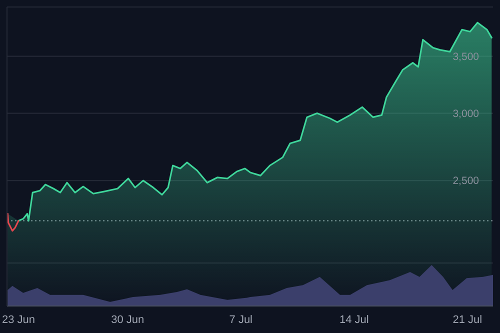 This screenshot has height=333, width=500. I want to click on line-series, so click(13, 222).